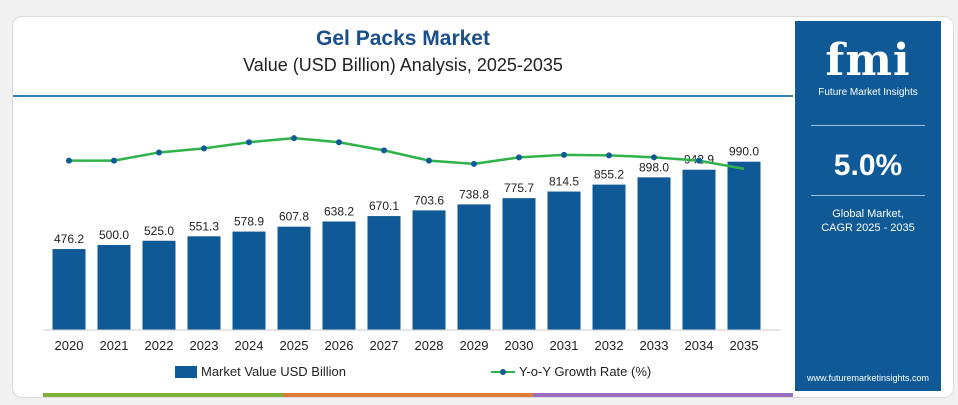 This screenshot has height=405, width=958. What do you see at coordinates (744, 345) in the screenshot?
I see `x-tick-2035: 2035` at bounding box center [744, 345].